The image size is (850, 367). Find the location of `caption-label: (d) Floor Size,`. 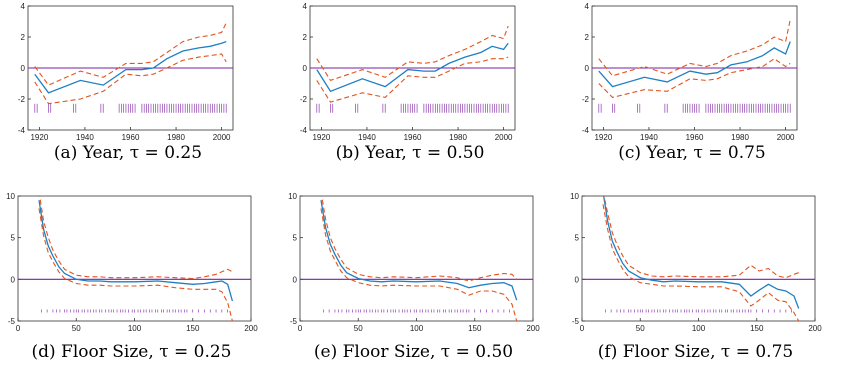

caption-label: (d) Floor Size, is located at coordinates (92, 352).